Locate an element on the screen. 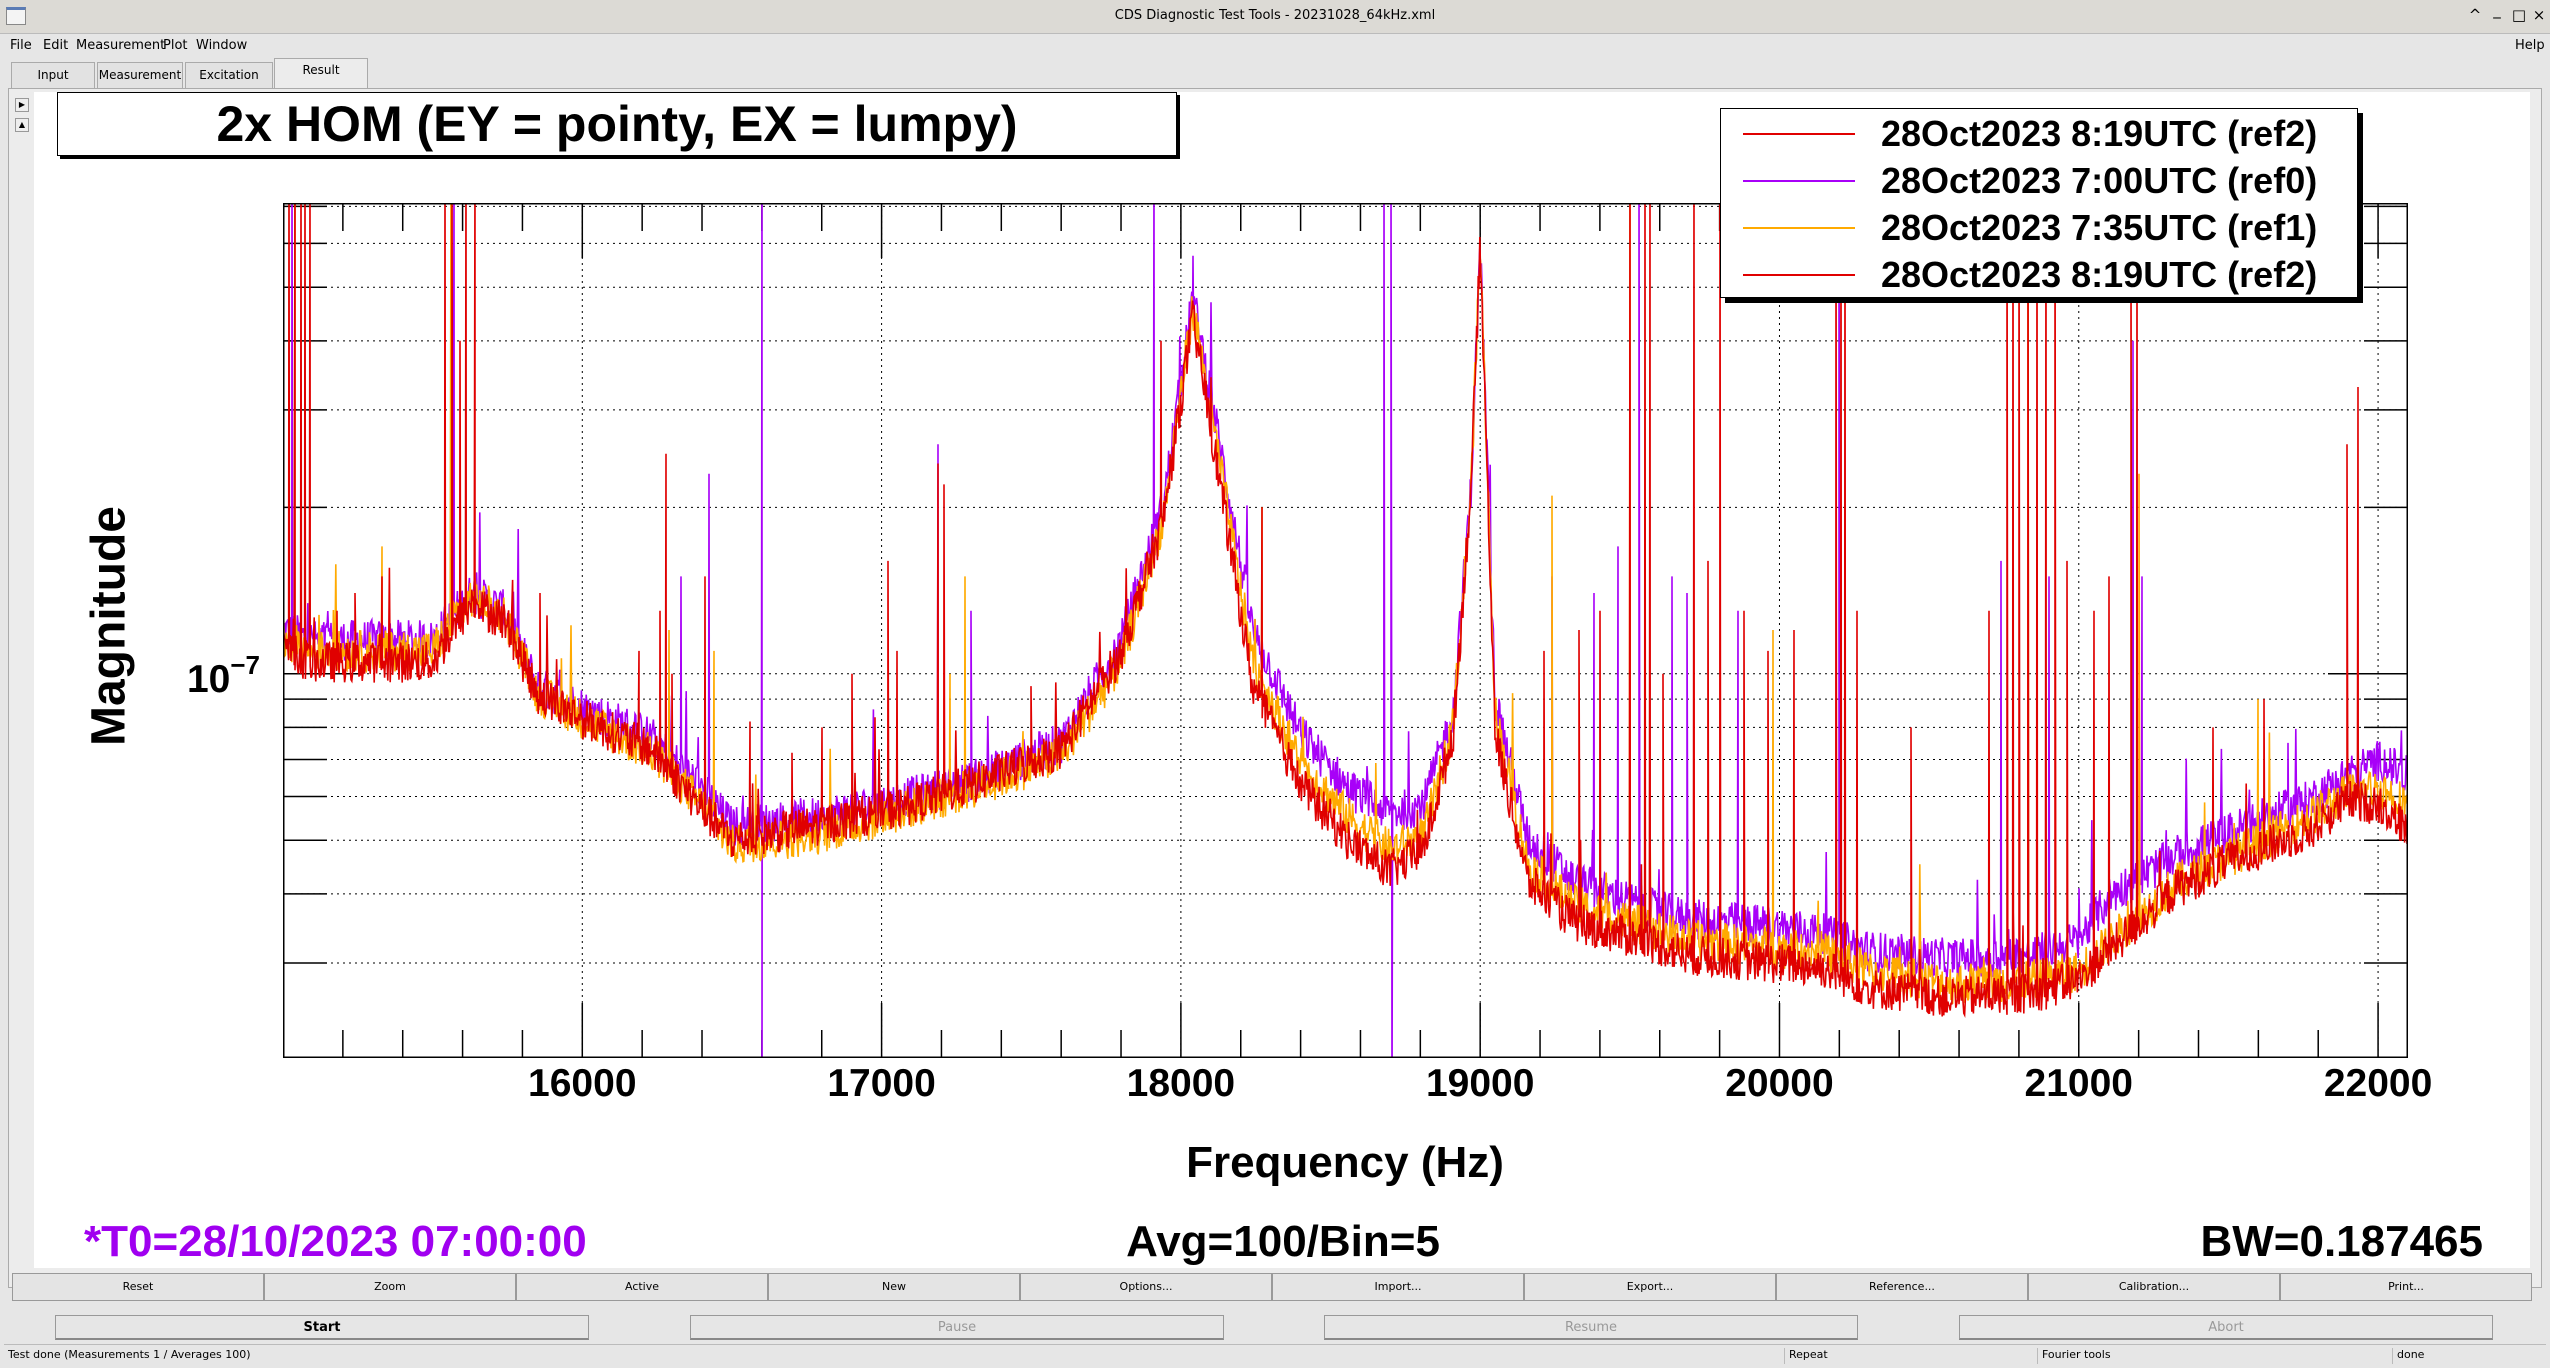 The image size is (2550, 1368). y-tick-label: 10−7 is located at coordinates (223, 676).